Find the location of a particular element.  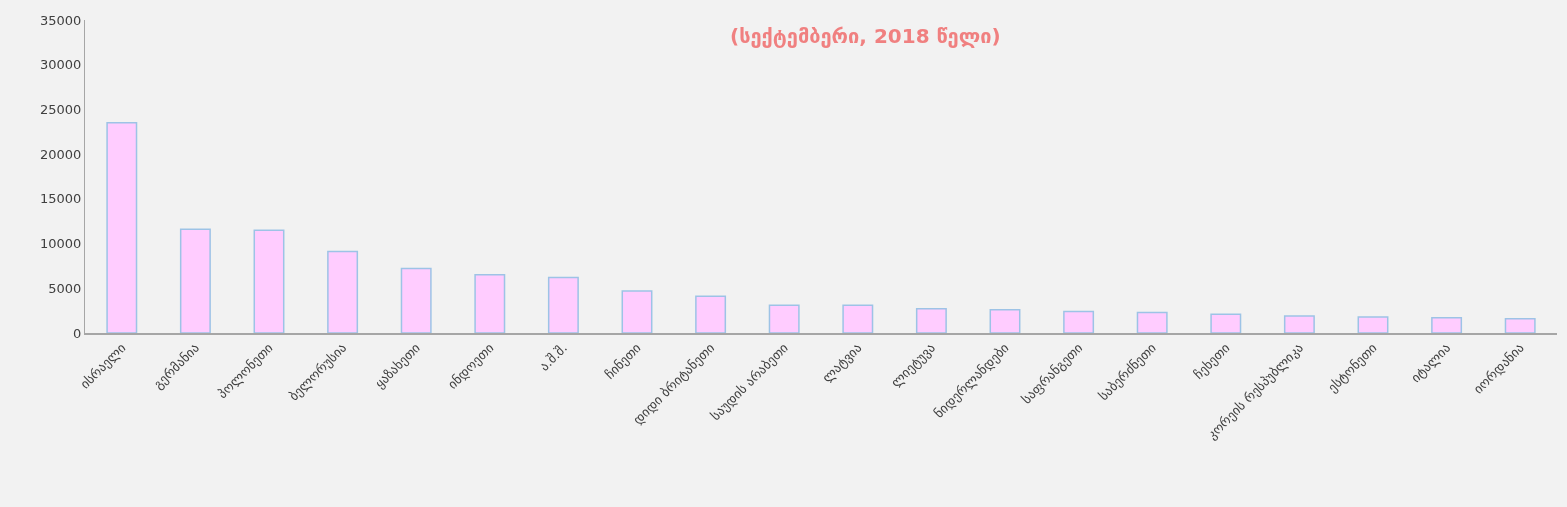

y-tick-label: 15000 is located at coordinates (61, 199).